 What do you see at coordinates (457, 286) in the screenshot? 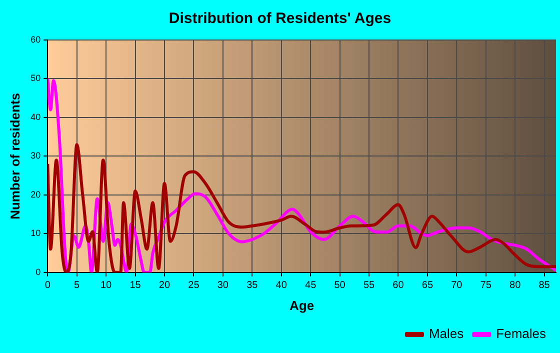
I see `x-tick-label: 70` at bounding box center [457, 286].